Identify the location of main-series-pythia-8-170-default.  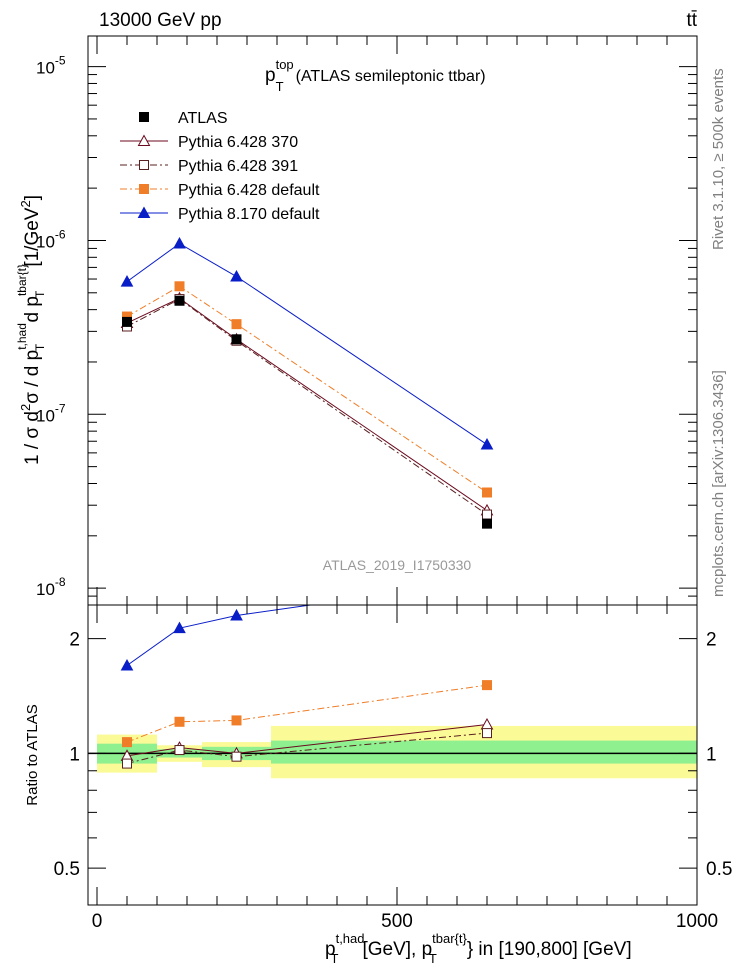
(307, 343).